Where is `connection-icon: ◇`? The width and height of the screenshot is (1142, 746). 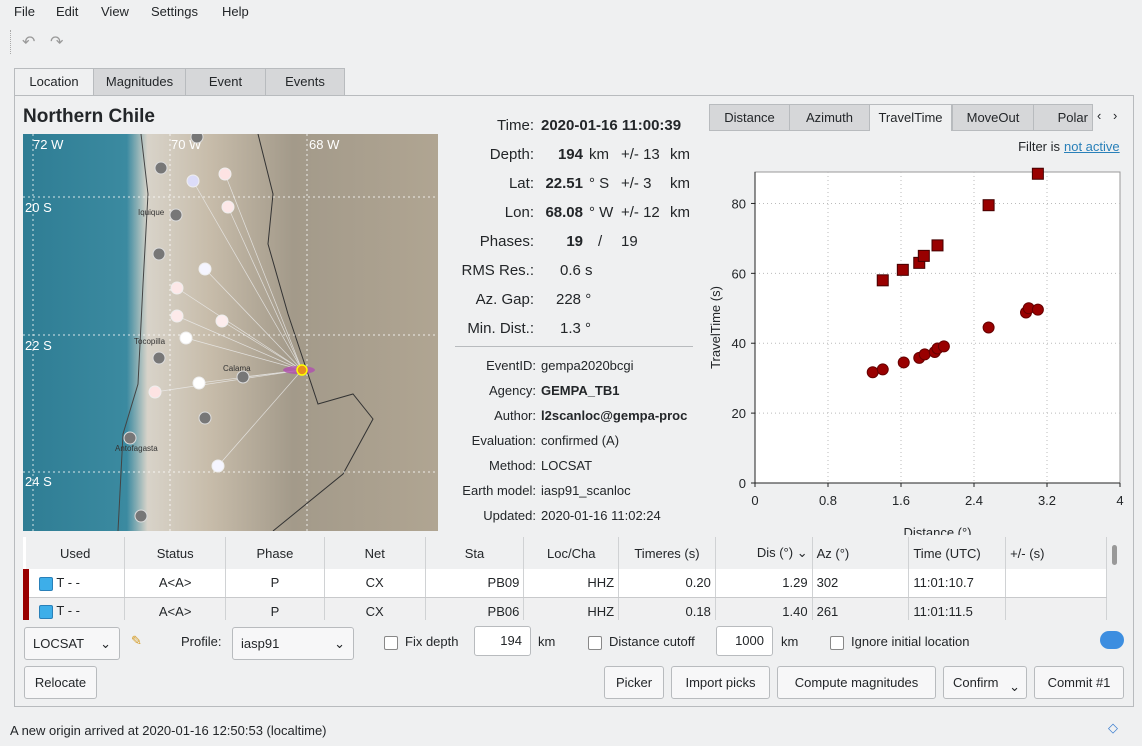
connection-icon: ◇ is located at coordinates (1113, 727).